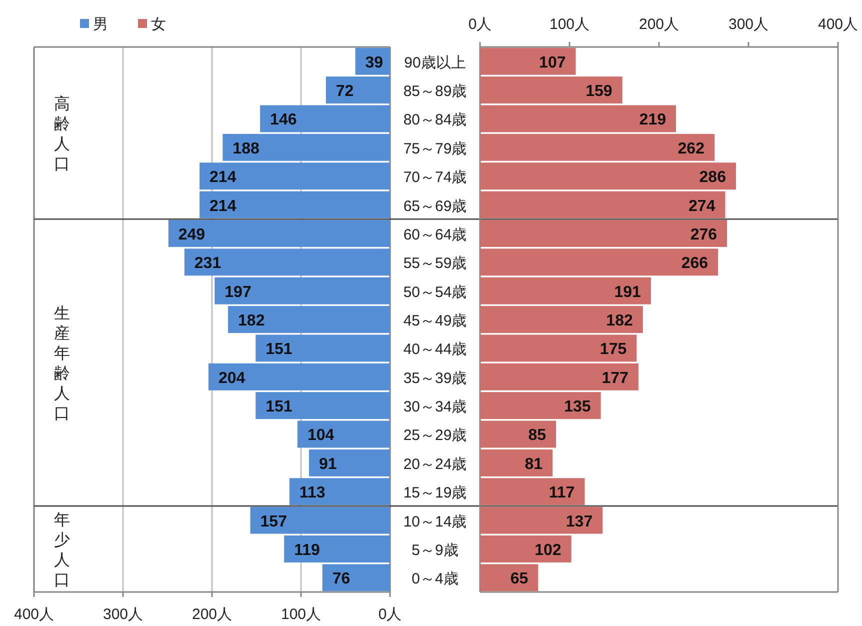  What do you see at coordinates (577, 407) in the screenshot?
I see `data-label: 135` at bounding box center [577, 407].